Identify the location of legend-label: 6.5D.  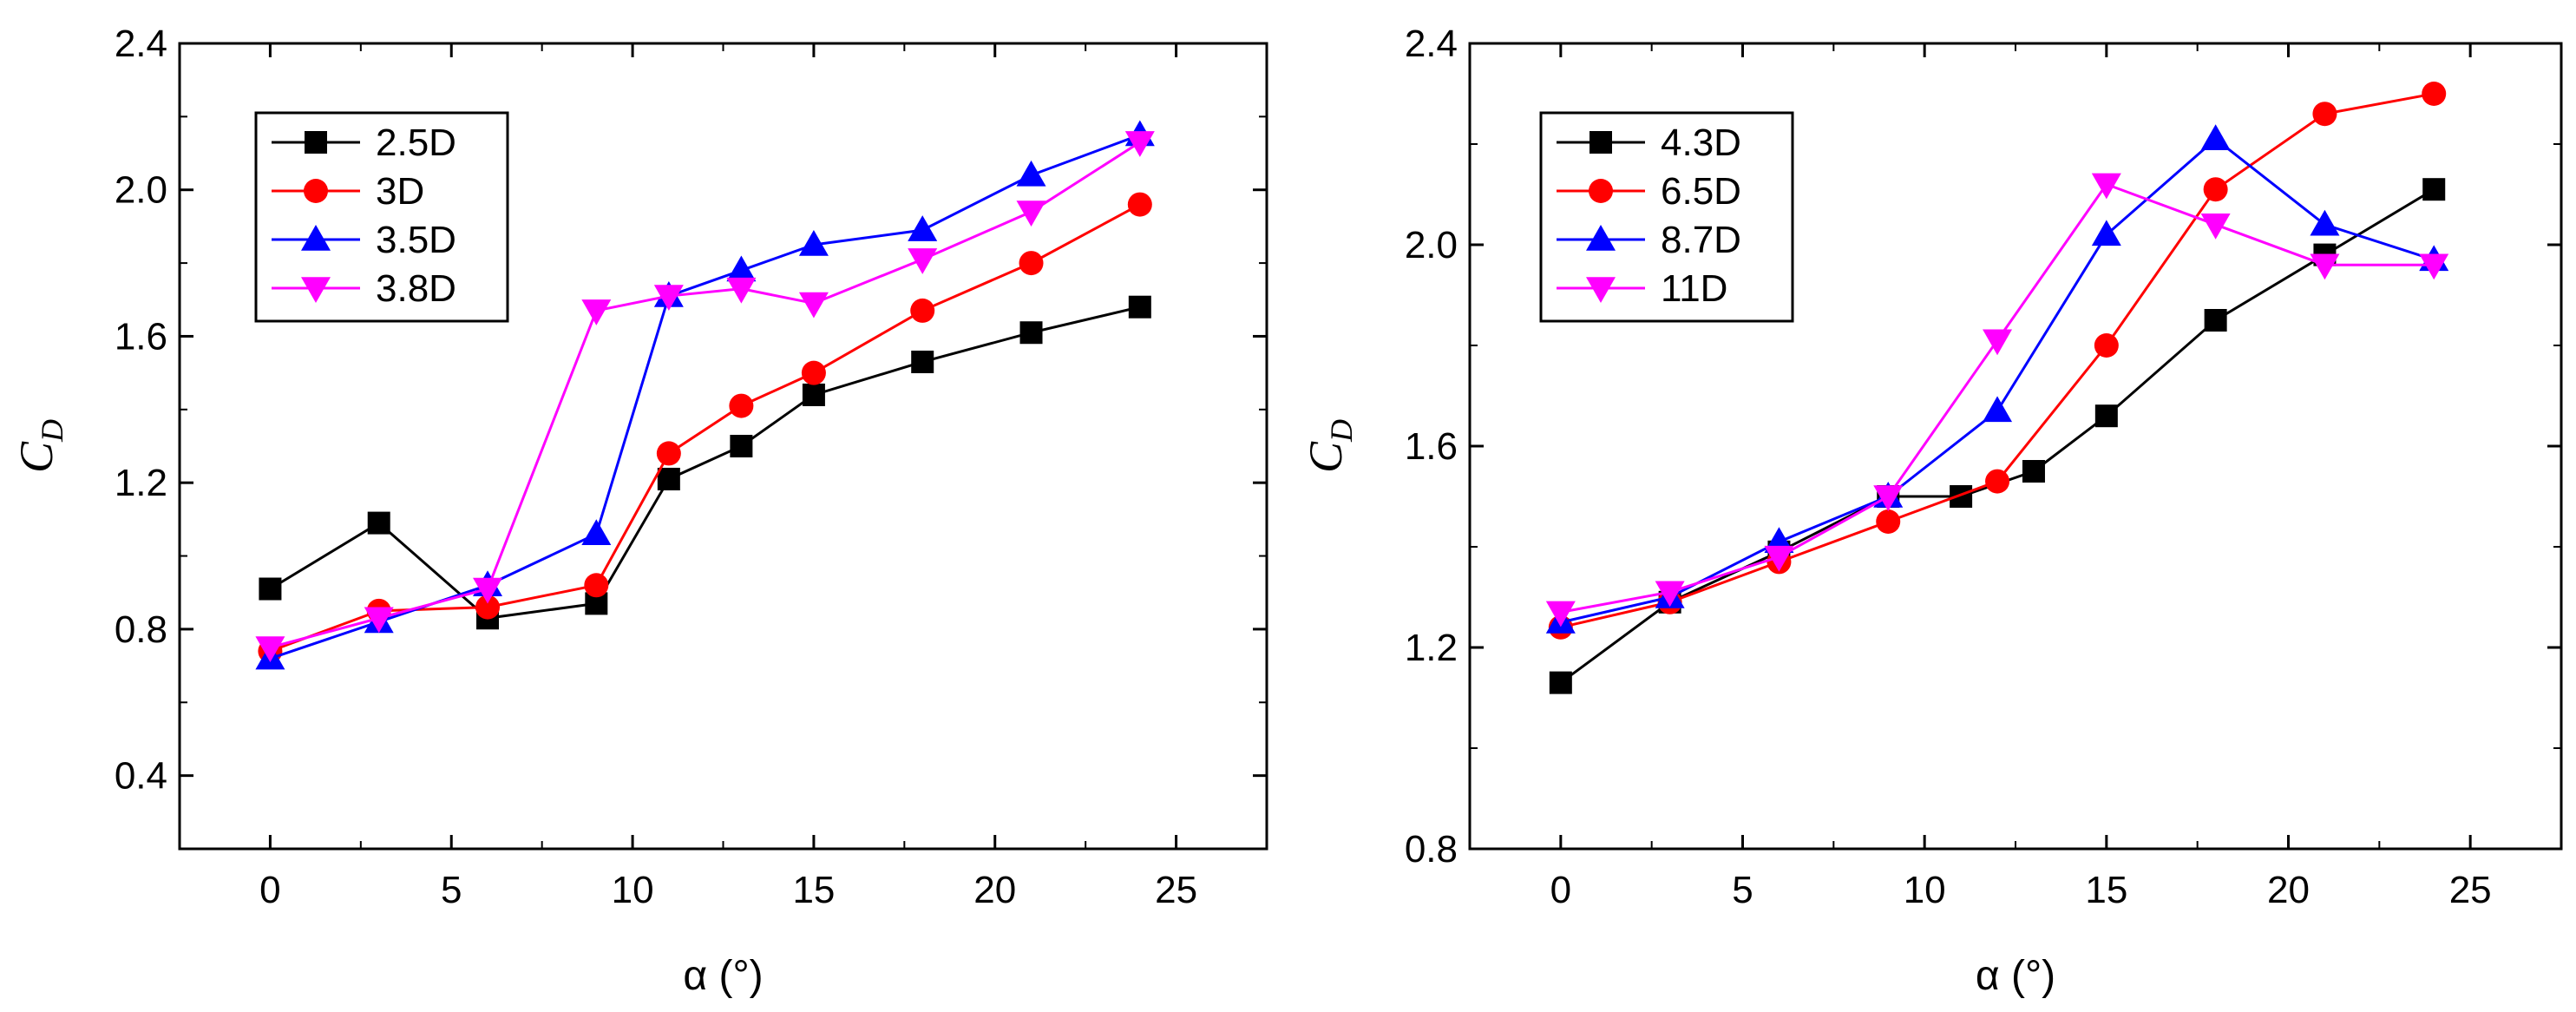
(1701, 191).